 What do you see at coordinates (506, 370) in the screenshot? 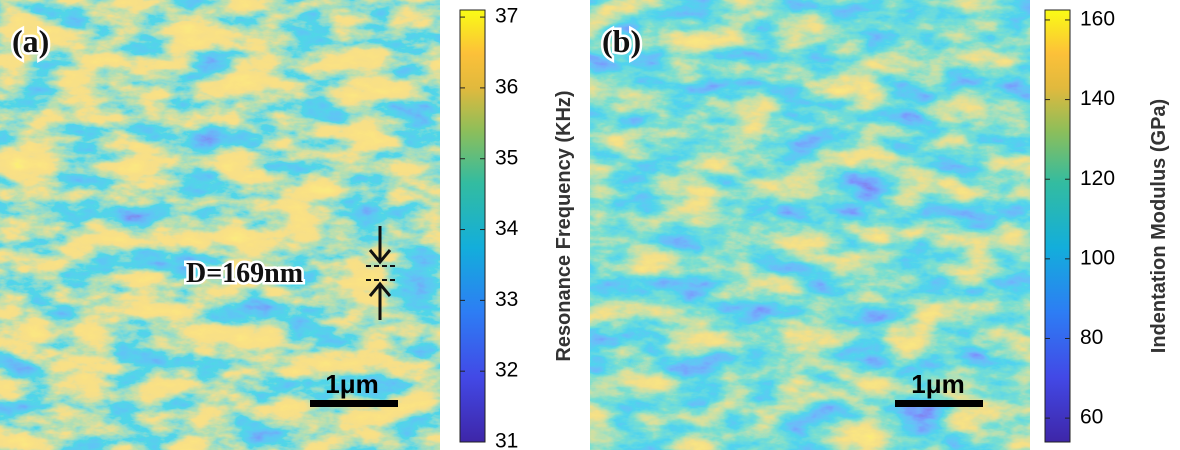
I see `colorbar-tick-label: 32` at bounding box center [506, 370].